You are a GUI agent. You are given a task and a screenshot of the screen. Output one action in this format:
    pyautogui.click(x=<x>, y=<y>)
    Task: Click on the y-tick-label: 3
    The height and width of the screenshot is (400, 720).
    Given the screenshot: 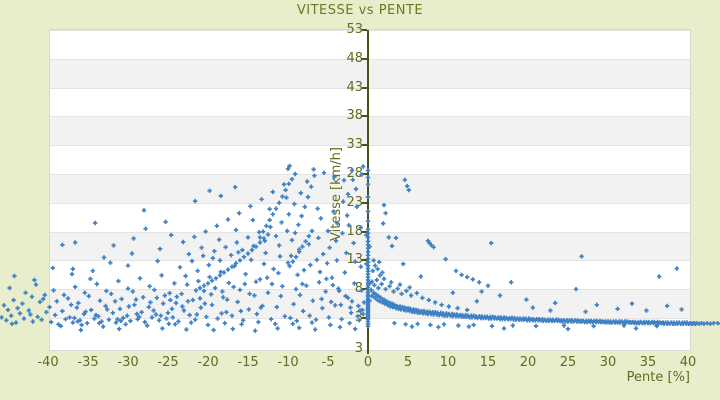 What is the action you would take?
    pyautogui.click(x=358, y=317)
    